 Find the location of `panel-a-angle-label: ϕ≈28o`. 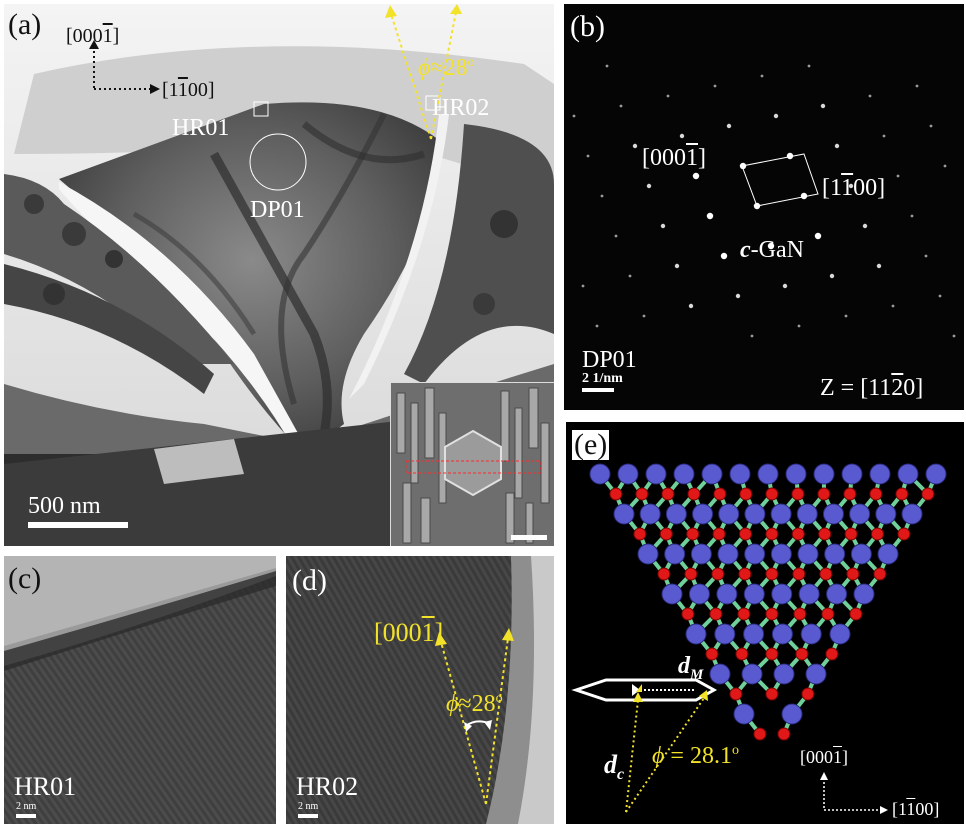

panel-a-angle-label: ϕ≈28o is located at coordinates (446, 68).